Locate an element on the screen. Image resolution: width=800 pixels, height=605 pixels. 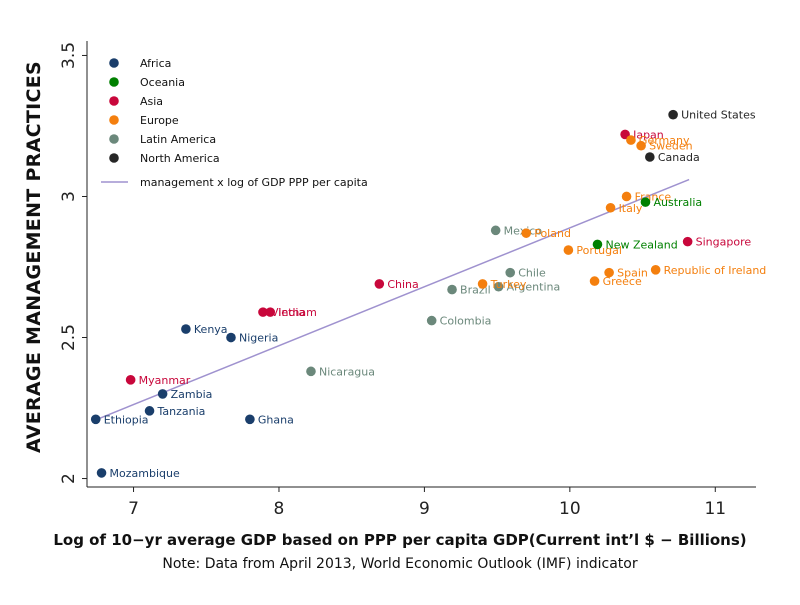
point-label: Japan is located at coordinates (648, 134).